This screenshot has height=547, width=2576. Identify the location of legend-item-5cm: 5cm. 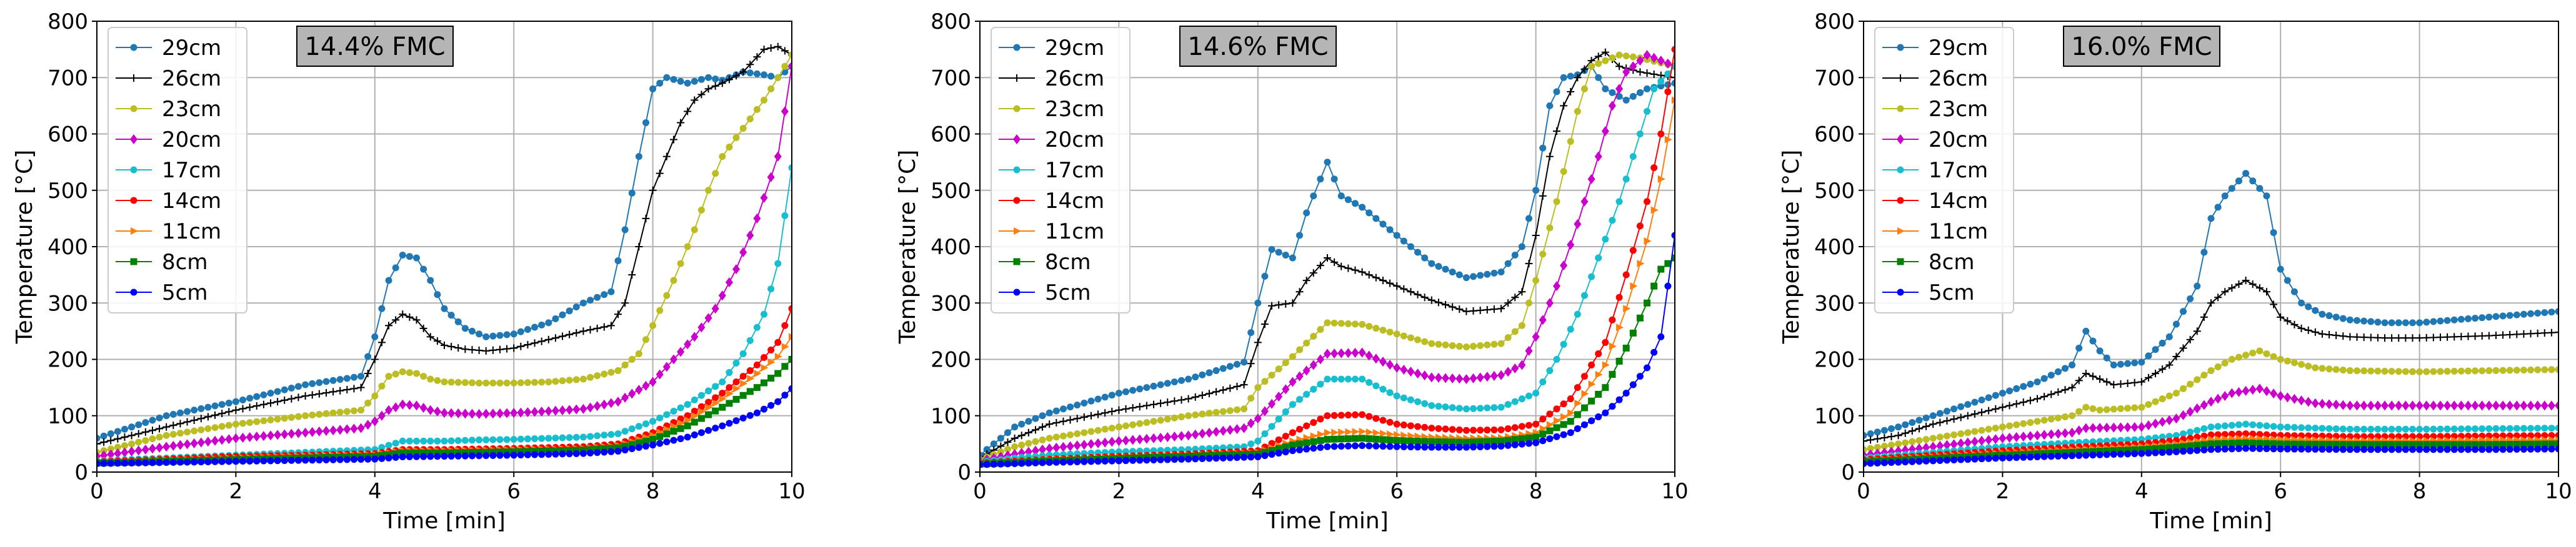
(1928, 292).